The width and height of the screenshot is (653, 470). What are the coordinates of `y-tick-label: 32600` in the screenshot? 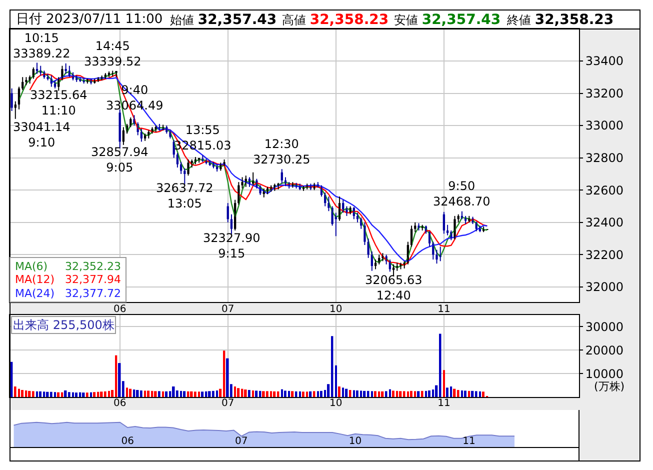 It's located at (604, 190).